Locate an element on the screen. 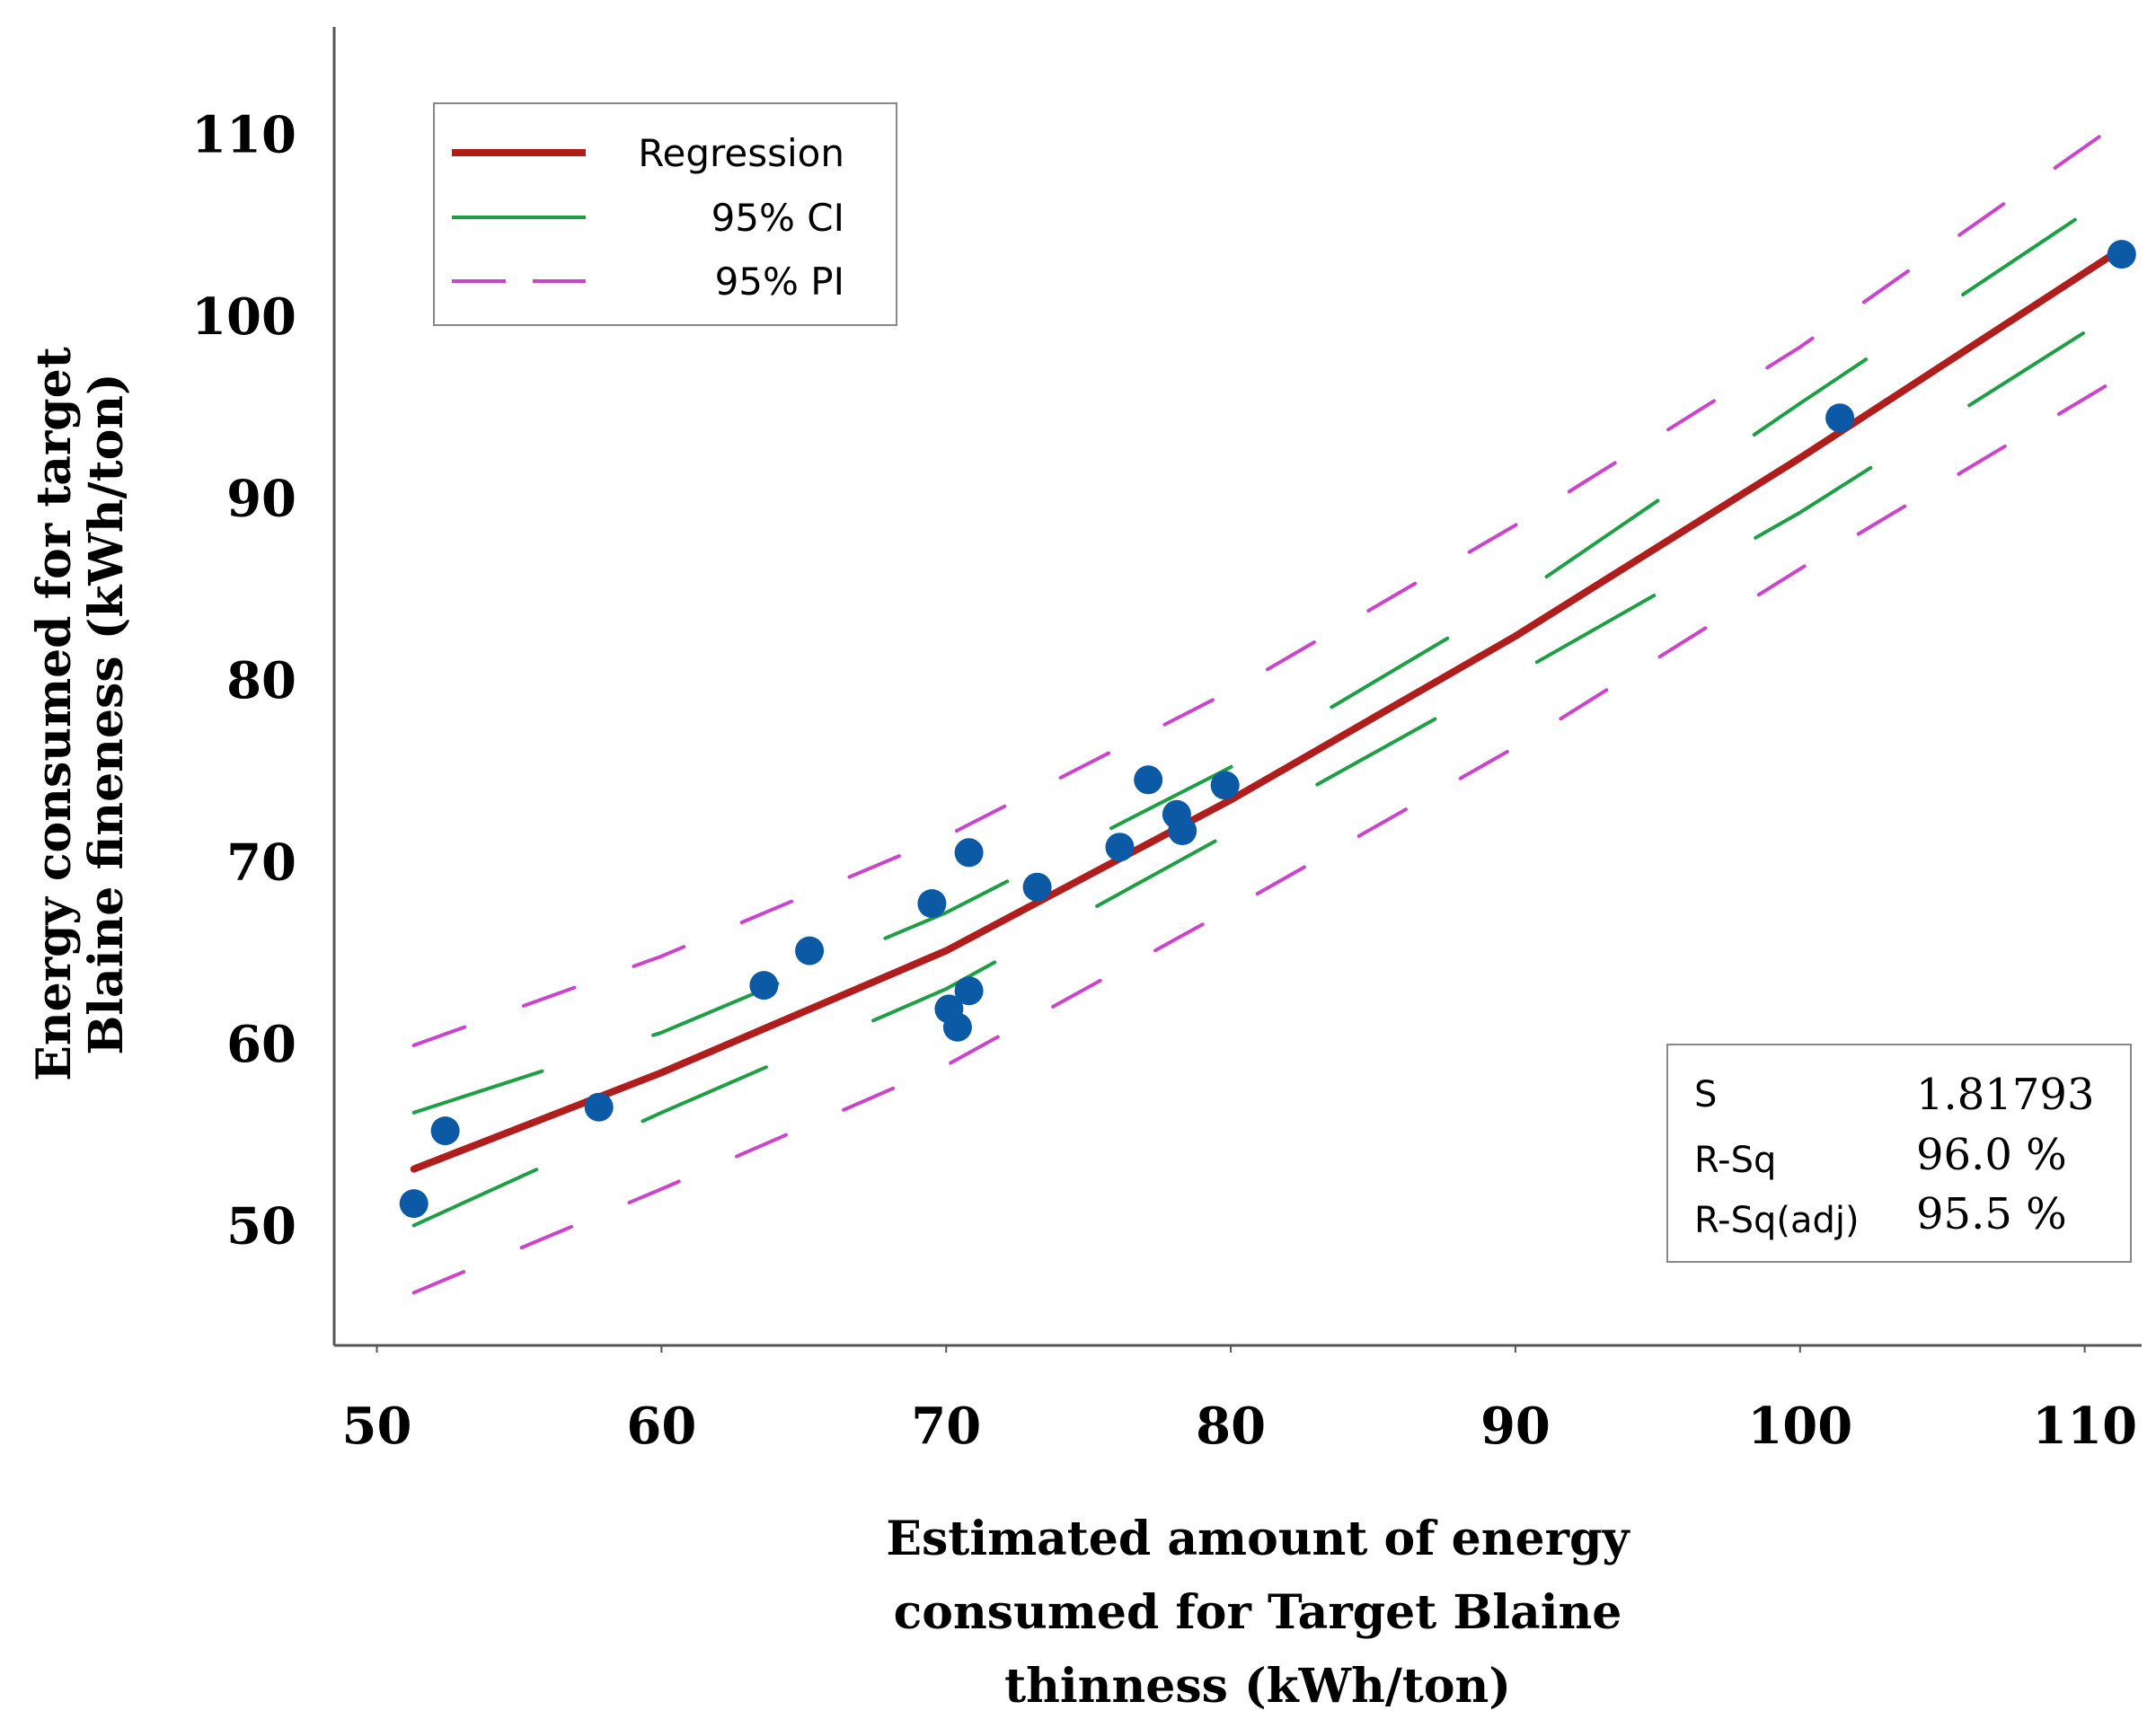 The image size is (2156, 1728). y-tick-label: 90 is located at coordinates (261, 498).